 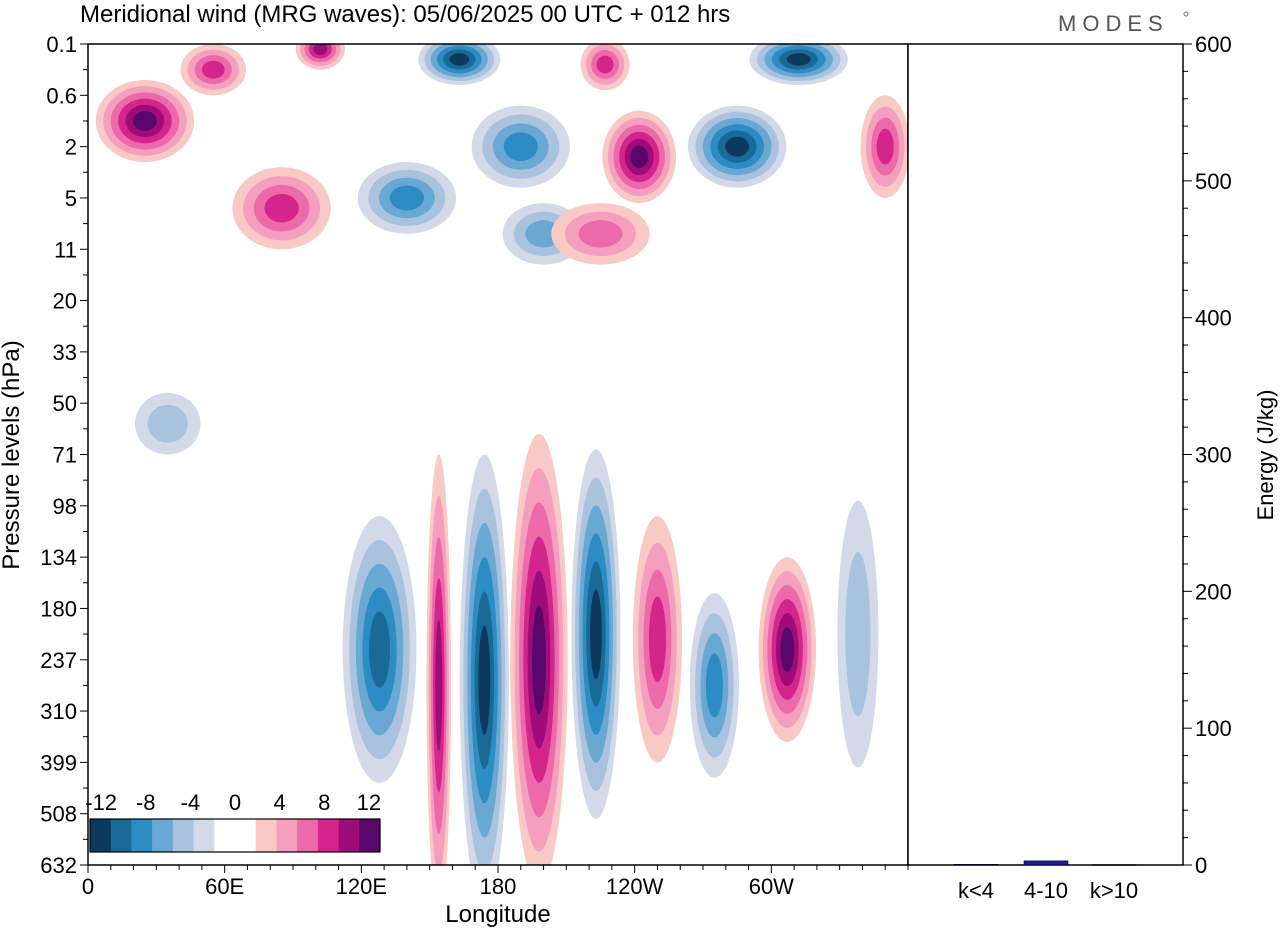 What do you see at coordinates (65, 352) in the screenshot?
I see `y-tick-label: 33` at bounding box center [65, 352].